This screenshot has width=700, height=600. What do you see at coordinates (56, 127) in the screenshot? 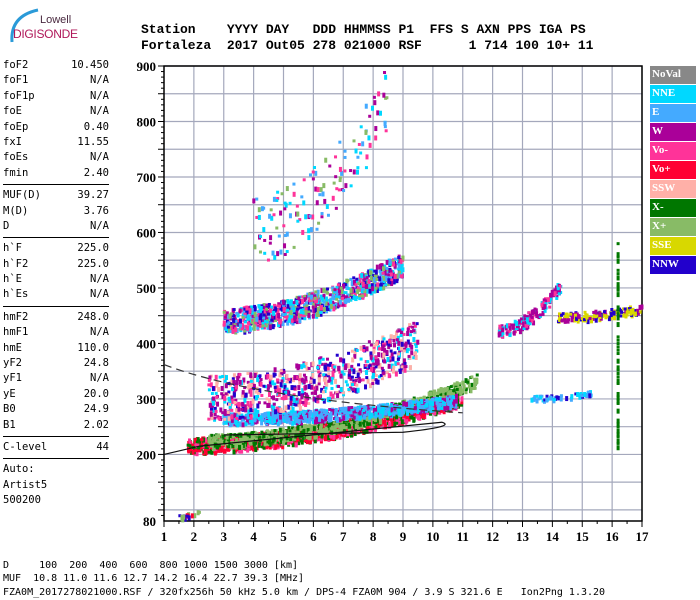
I see `param-row: foEp 0.40` at bounding box center [56, 127].